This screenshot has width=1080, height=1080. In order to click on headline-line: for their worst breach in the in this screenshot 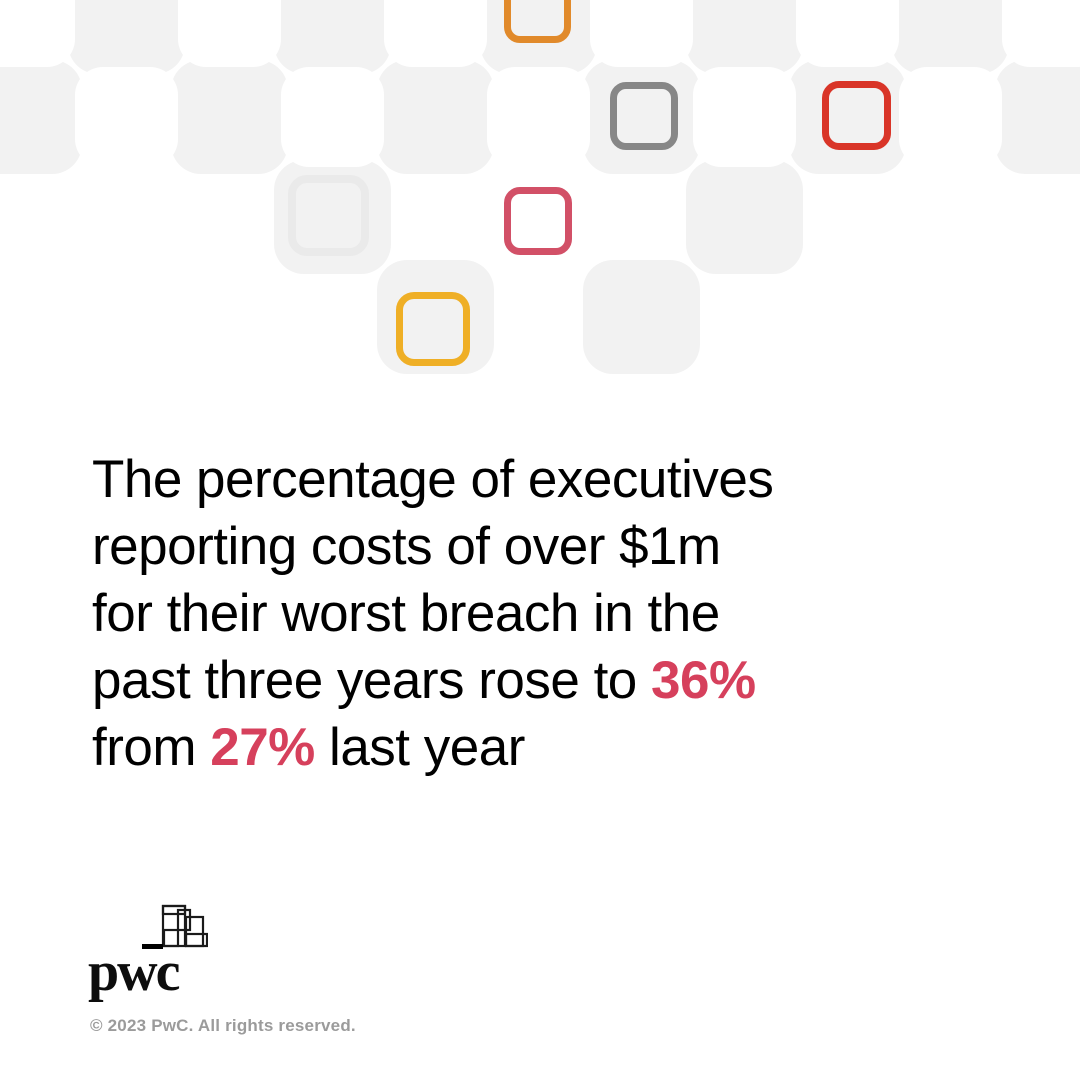, I will do `click(432, 613)`.